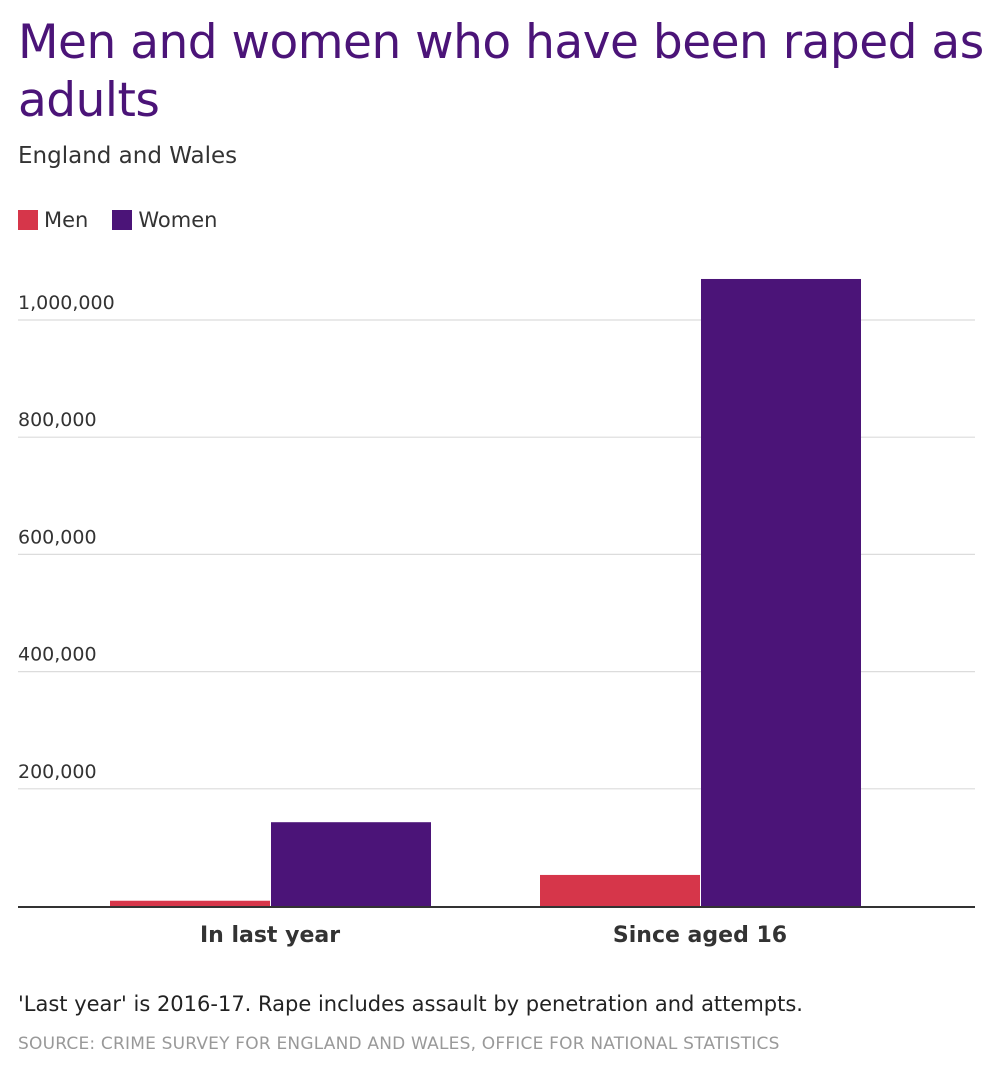  I want to click on legend-label-men: Men, so click(66, 220).